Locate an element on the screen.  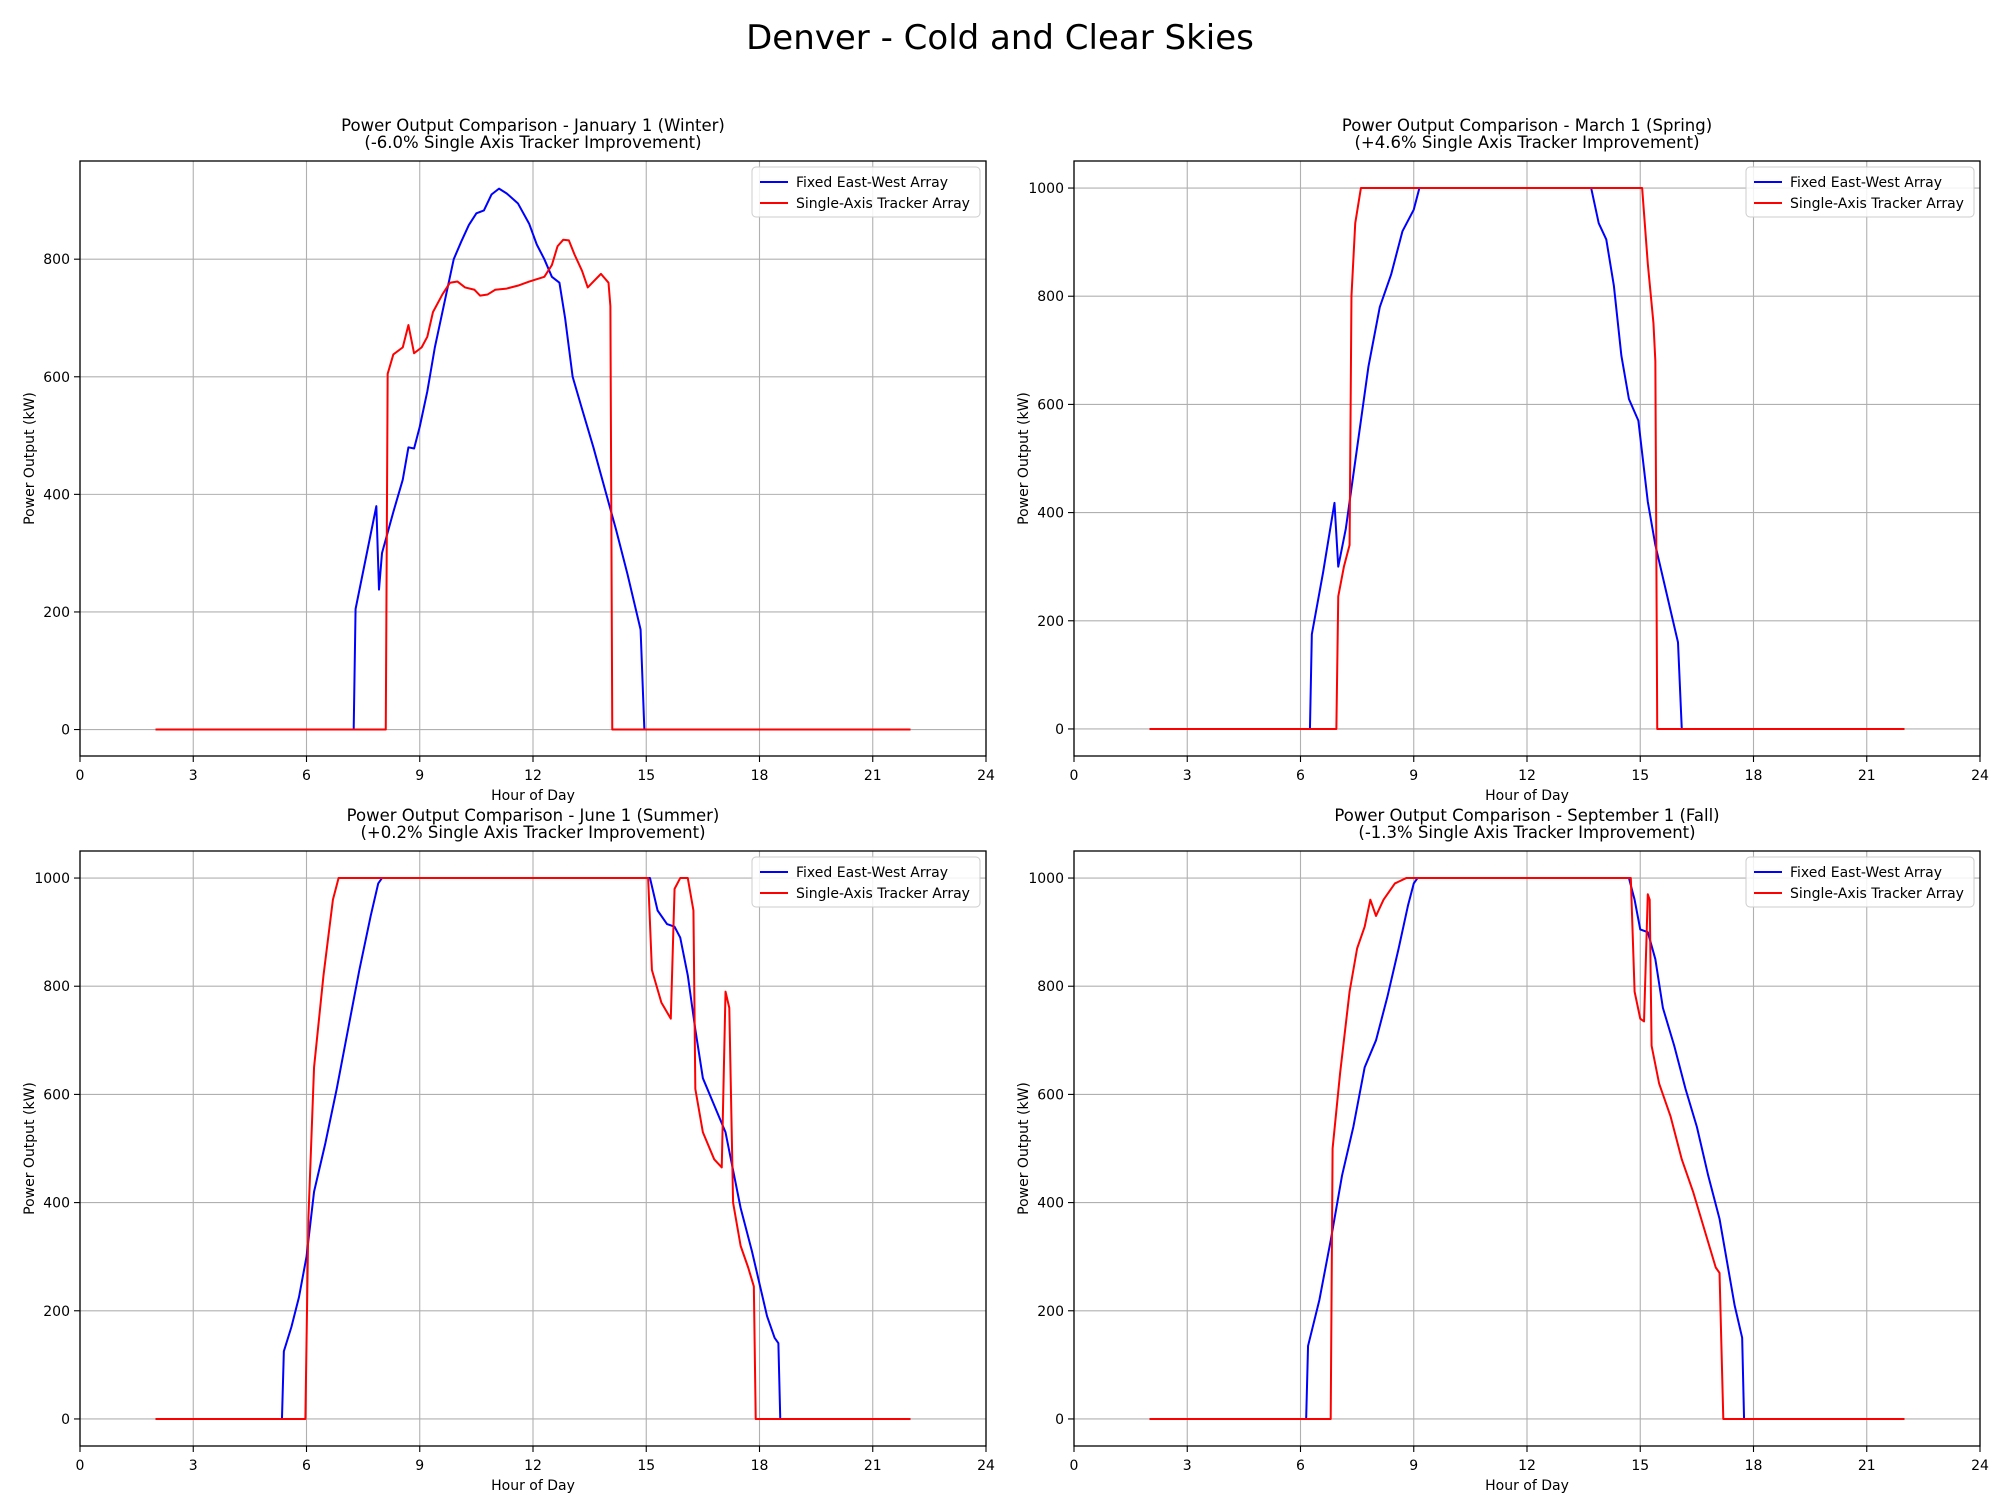
subplot-subtitle: (-1.3% Single Axis Tracker Improvement) is located at coordinates (1526, 832).